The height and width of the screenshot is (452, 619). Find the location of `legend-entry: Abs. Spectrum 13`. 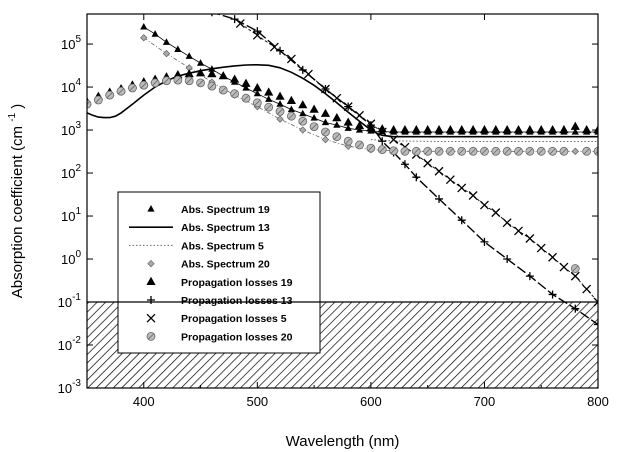

legend-entry: Abs. Spectrum 13 is located at coordinates (199, 228).